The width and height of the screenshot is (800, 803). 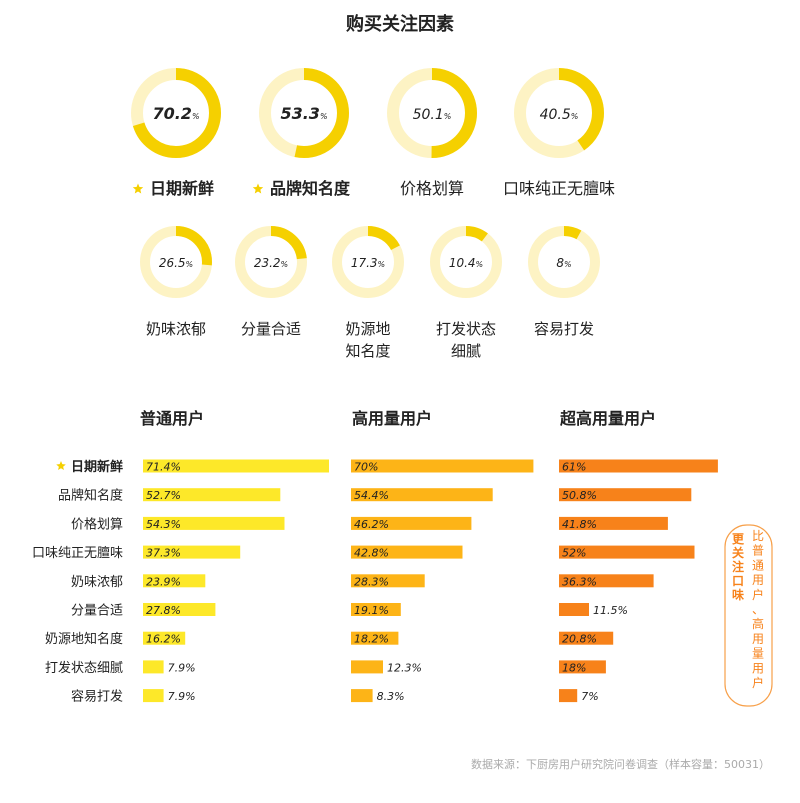 What do you see at coordinates (738, 566) in the screenshot?
I see `callout-emphasis-char: 注` at bounding box center [738, 566].